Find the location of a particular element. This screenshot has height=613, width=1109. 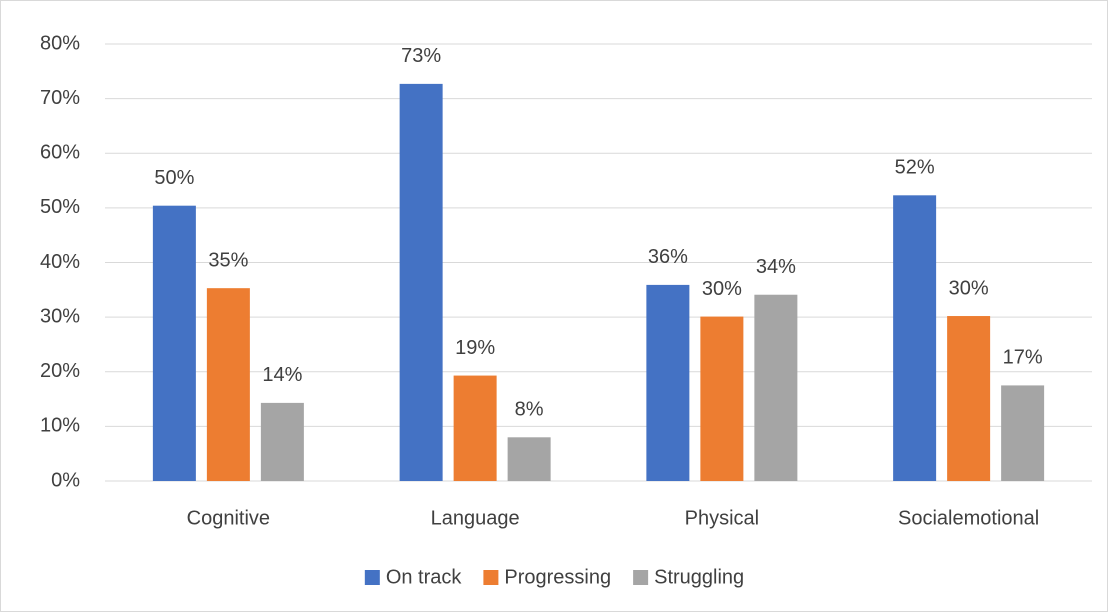

data-label: 17% is located at coordinates (1023, 358).